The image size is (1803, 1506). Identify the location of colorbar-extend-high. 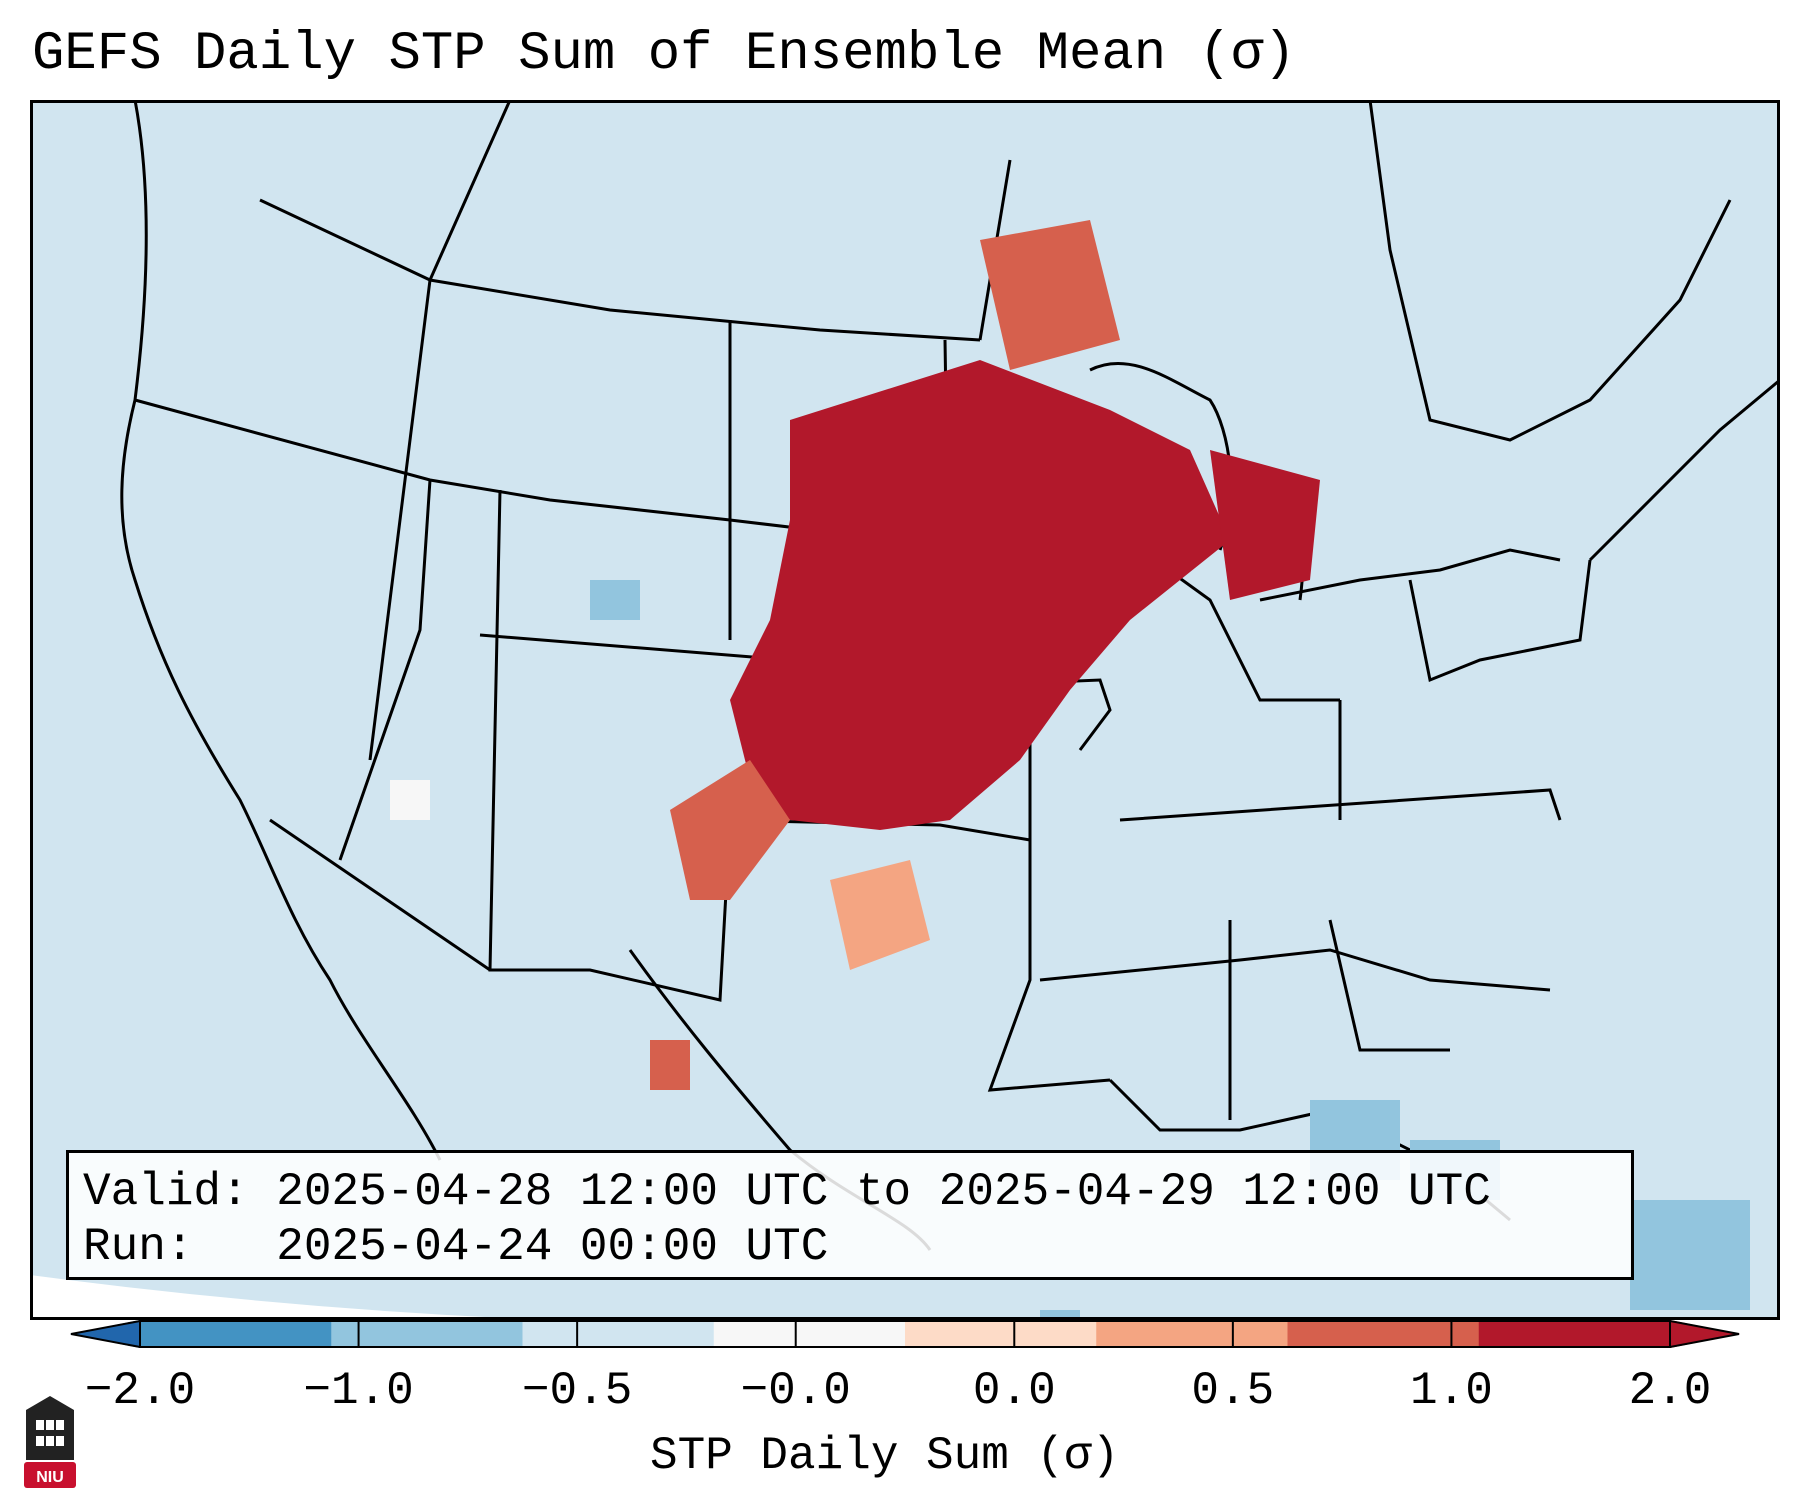
(1705, 1334).